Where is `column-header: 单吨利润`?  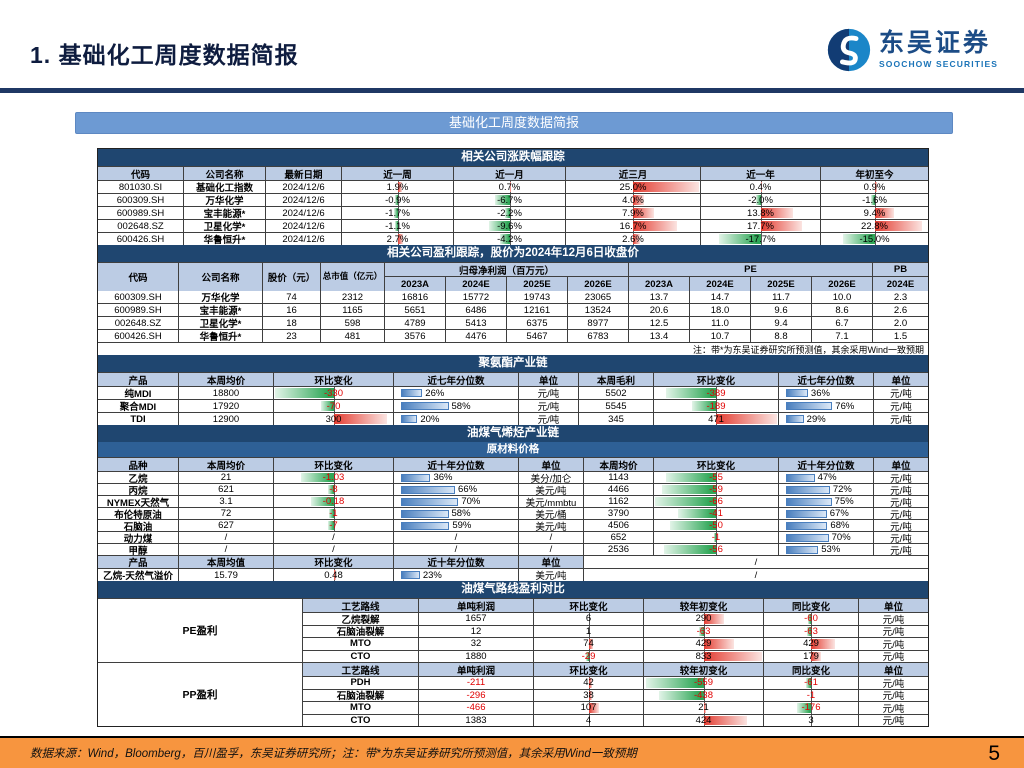
column-header: 单吨利润 is located at coordinates (475, 669).